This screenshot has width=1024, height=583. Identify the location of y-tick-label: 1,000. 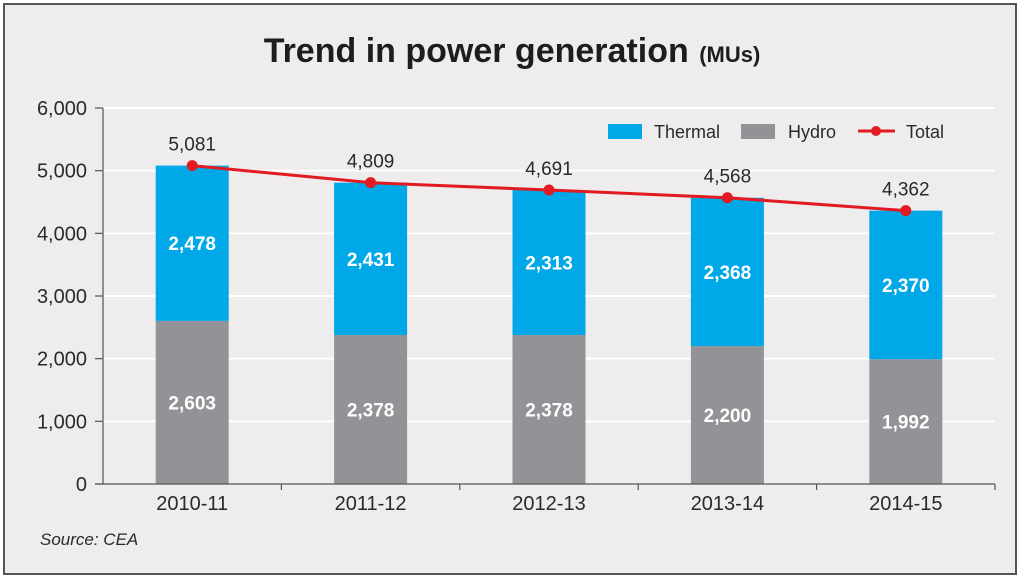
(62, 422).